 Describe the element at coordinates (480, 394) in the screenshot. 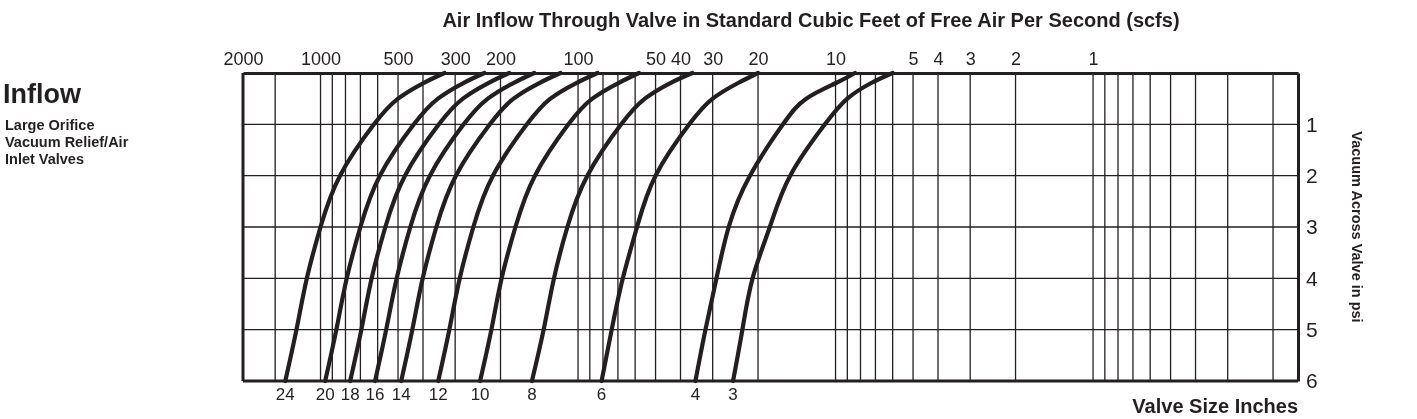

I see `series-label: 10` at that location.